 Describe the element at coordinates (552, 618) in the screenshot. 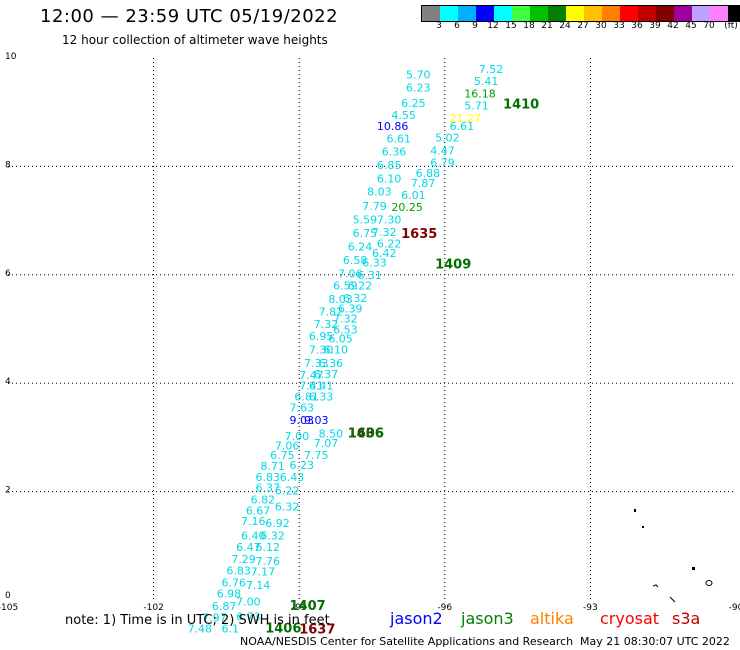

I see `satellite-label-altika: altika` at that location.